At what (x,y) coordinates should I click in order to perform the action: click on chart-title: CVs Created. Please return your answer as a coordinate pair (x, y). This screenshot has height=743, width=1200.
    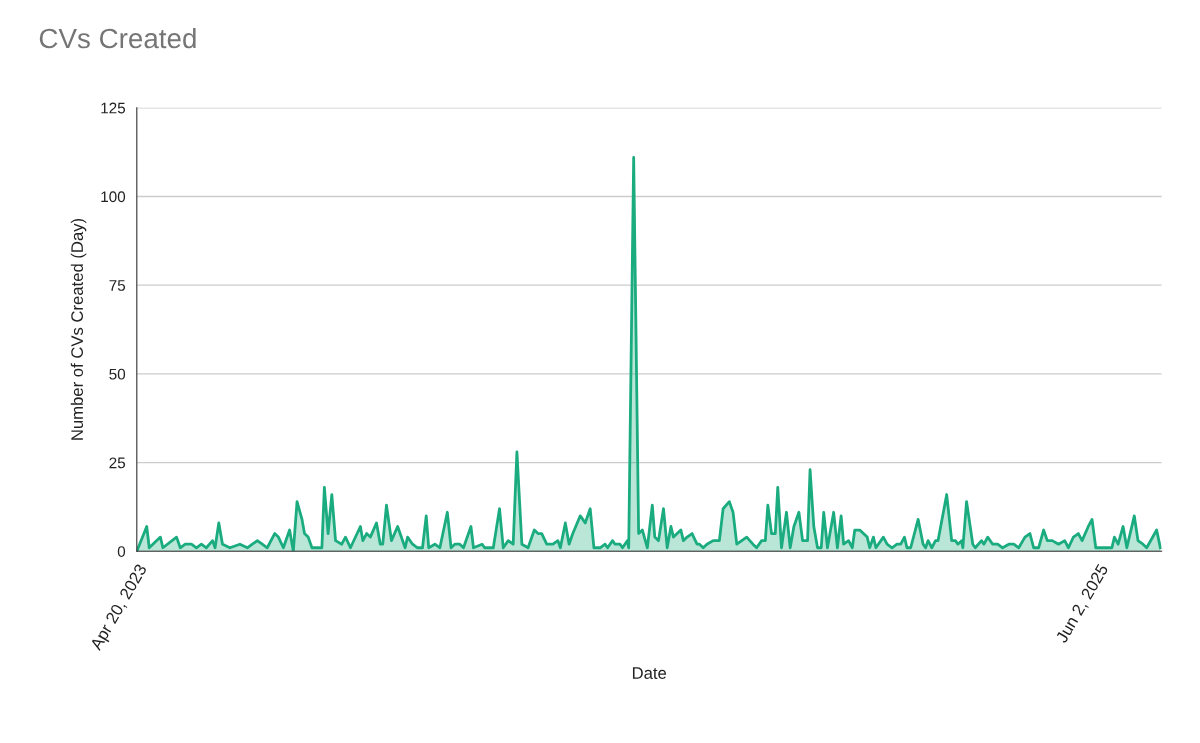
    Looking at the image, I should click on (117, 38).